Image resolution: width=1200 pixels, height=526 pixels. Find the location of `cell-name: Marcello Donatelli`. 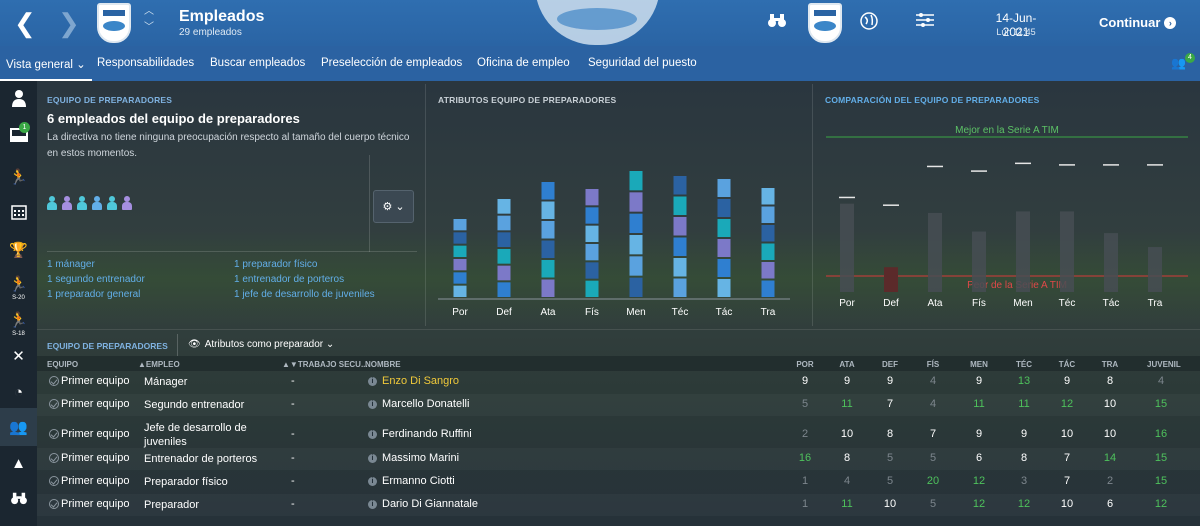

cell-name: Marcello Donatelli is located at coordinates (426, 404).